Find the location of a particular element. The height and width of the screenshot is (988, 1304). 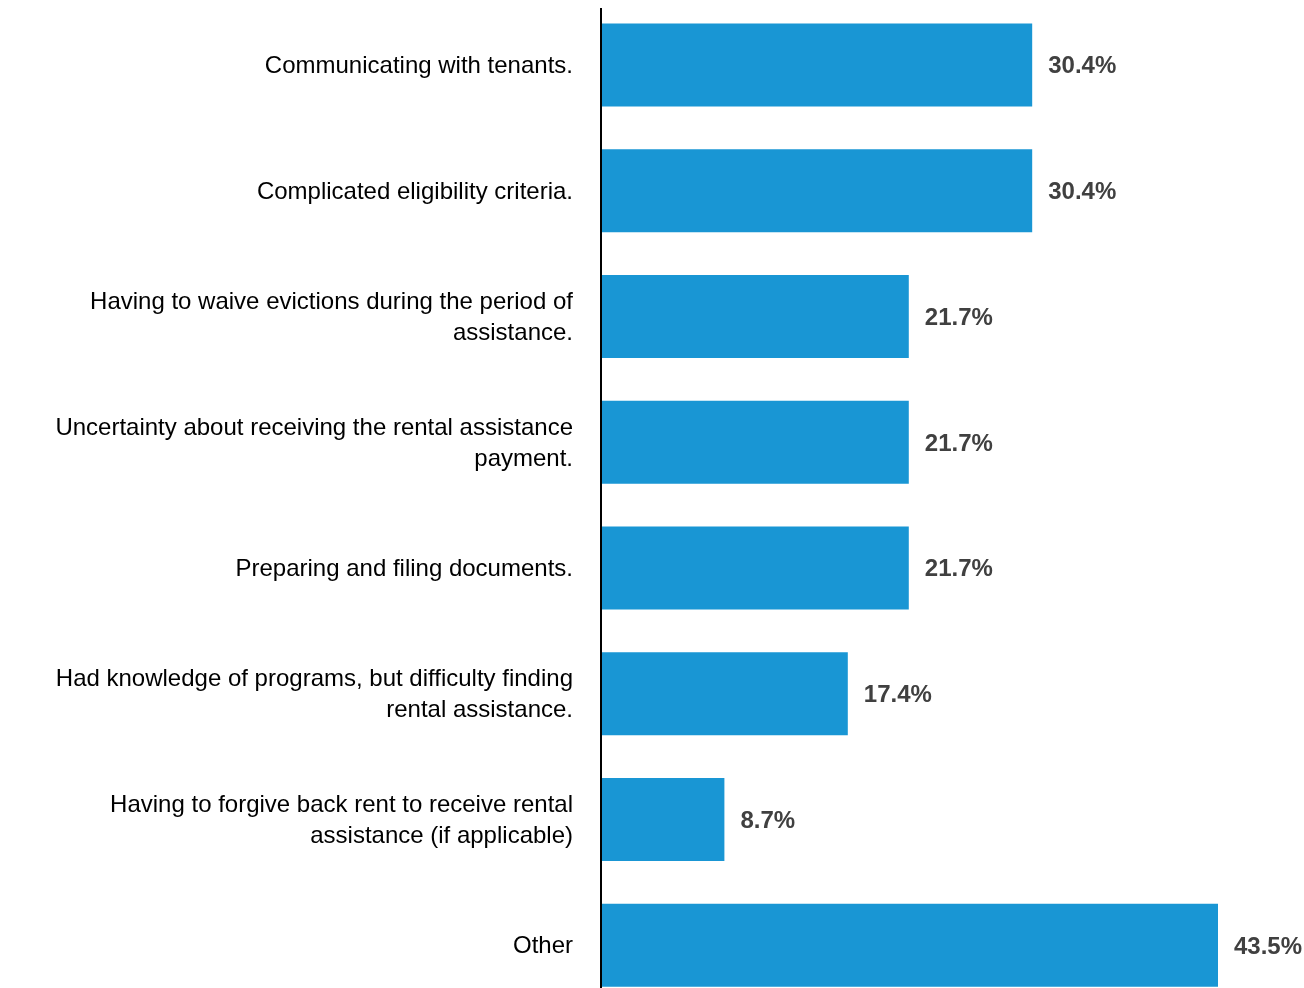

y-tick-label: Other is located at coordinates (542, 945).